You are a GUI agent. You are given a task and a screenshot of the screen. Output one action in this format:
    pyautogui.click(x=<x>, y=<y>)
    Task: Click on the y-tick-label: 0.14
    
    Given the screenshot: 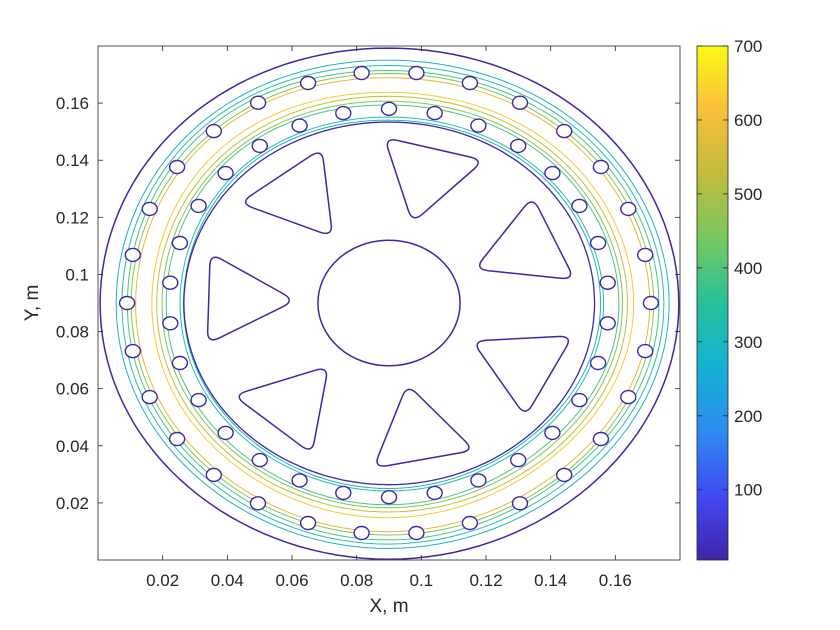 What is the action you would take?
    pyautogui.click(x=72, y=160)
    